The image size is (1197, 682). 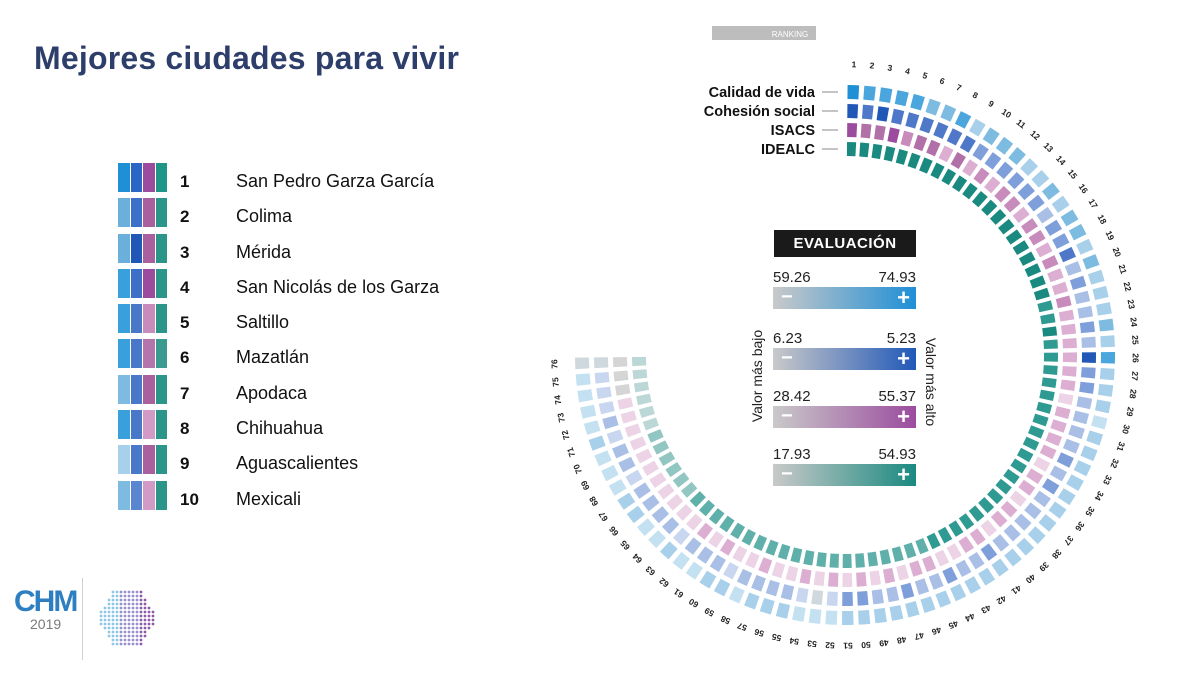 I want to click on rank-label: 2, so click(x=872, y=65).